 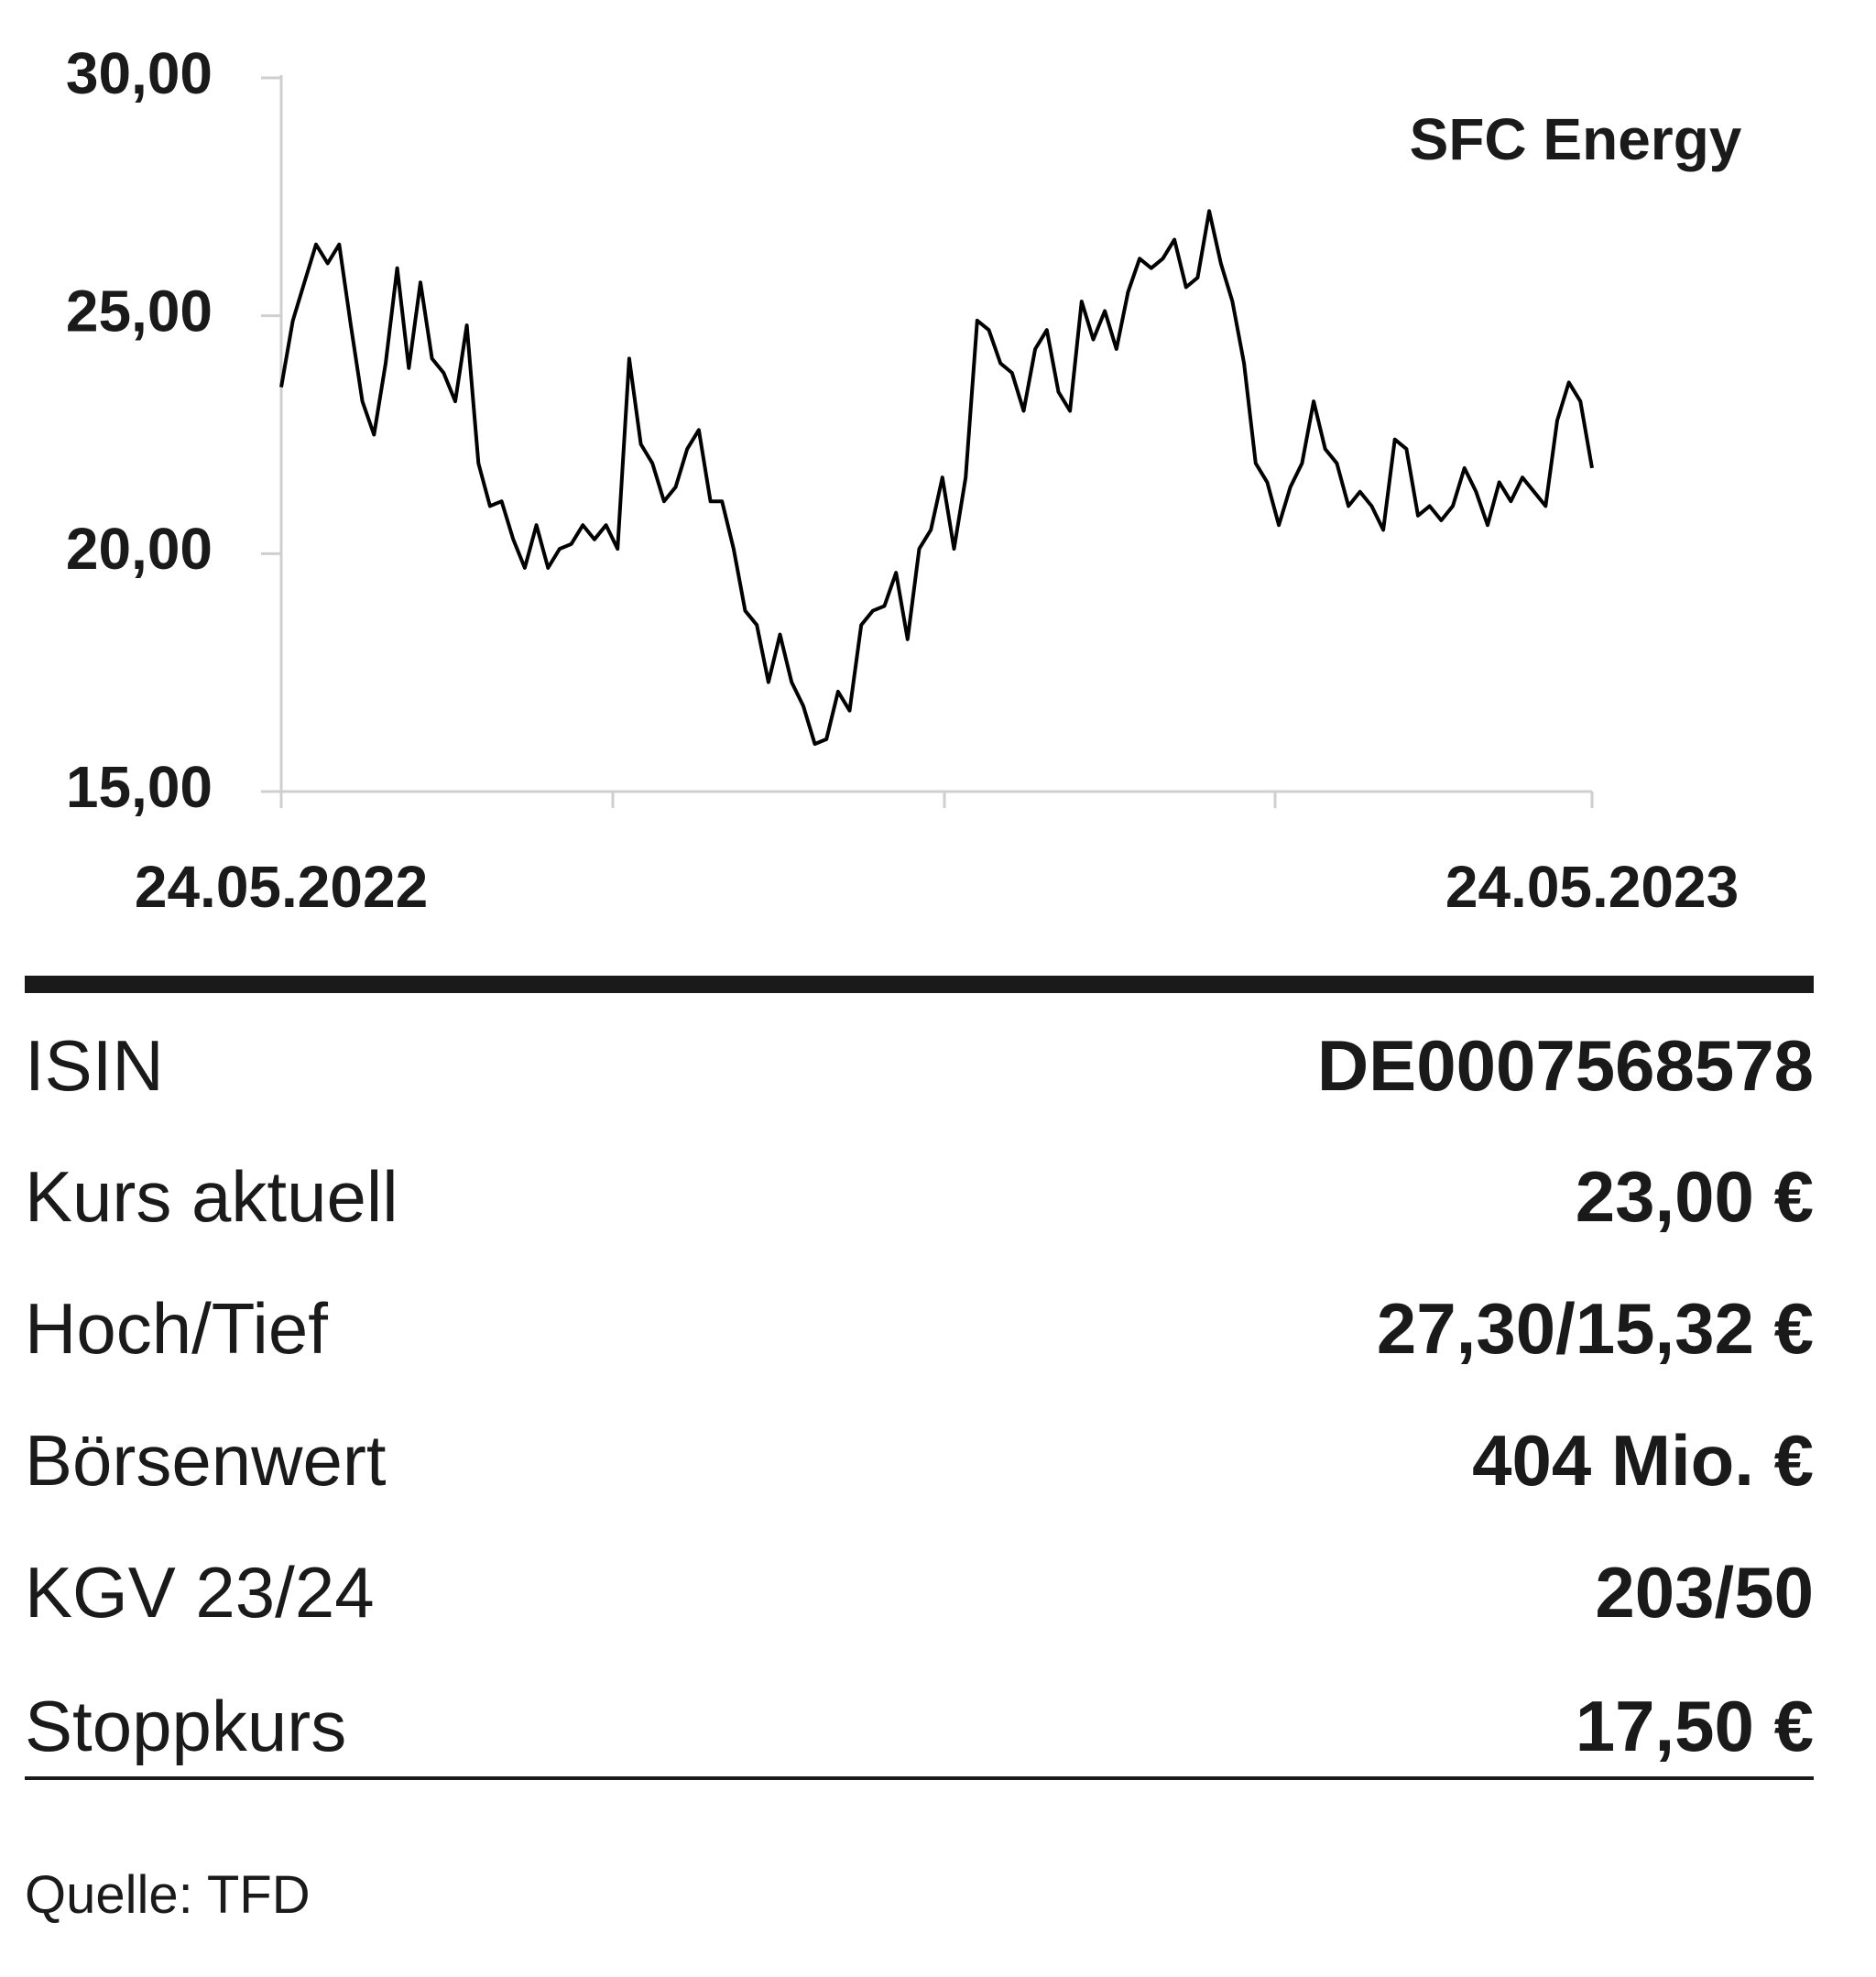 What do you see at coordinates (1565, 1065) in the screenshot?
I see `row-value: DE0007568578` at bounding box center [1565, 1065].